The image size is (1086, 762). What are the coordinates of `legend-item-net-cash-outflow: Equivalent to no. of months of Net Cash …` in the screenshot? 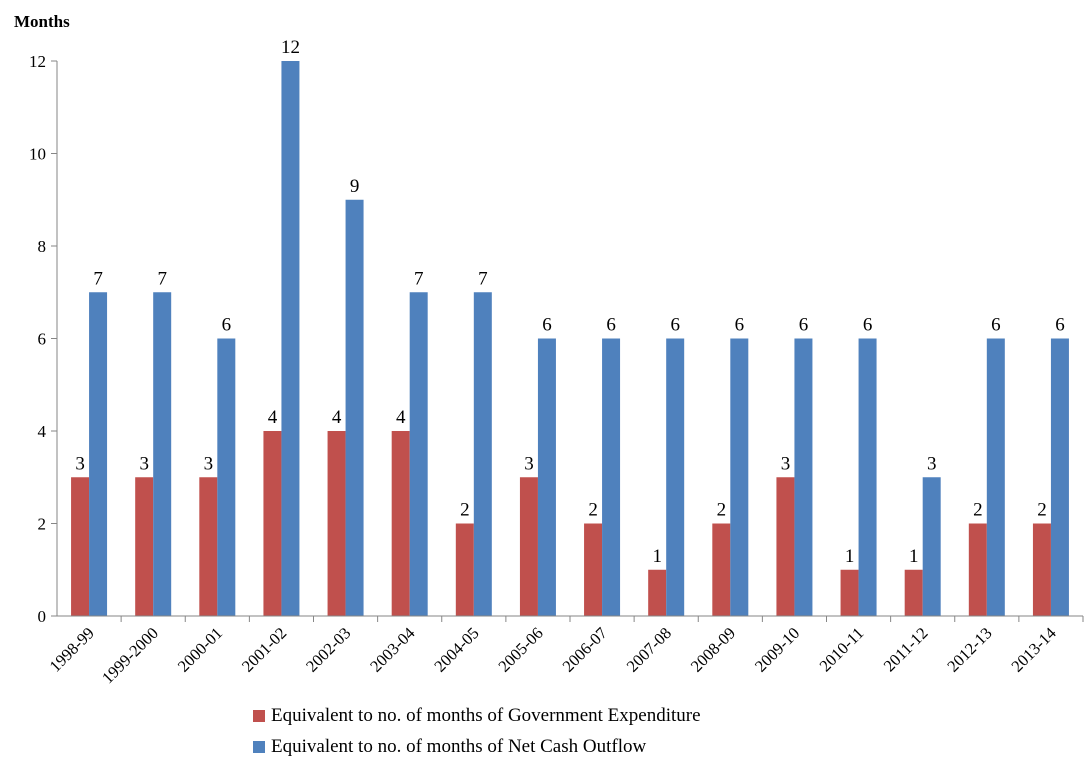 It's located at (477, 746).